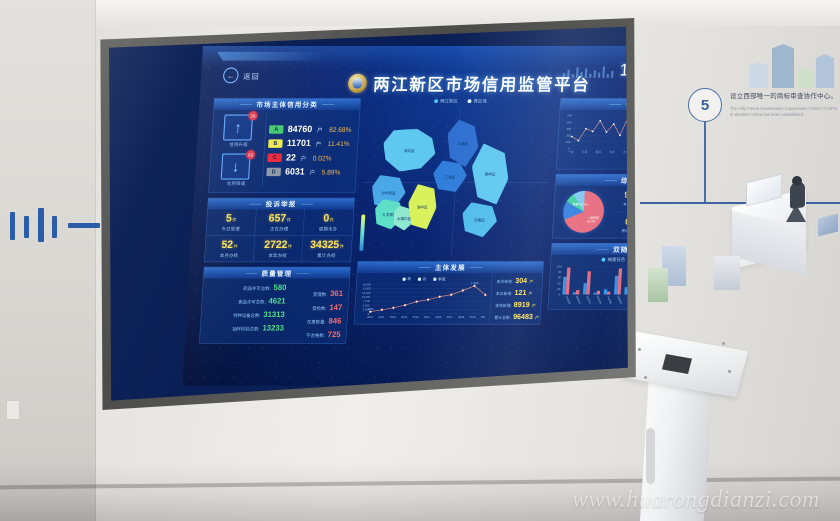  What do you see at coordinates (357, 83) in the screenshot?
I see `police-emblem-icon` at bounding box center [357, 83].